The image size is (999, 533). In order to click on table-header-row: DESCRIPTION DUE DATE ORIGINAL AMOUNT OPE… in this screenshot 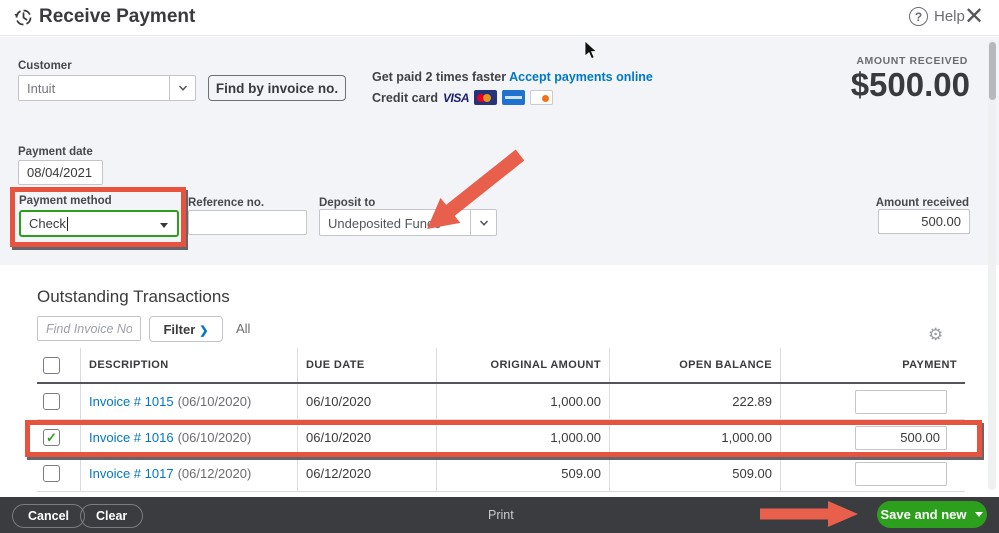, I will do `click(501, 366)`.